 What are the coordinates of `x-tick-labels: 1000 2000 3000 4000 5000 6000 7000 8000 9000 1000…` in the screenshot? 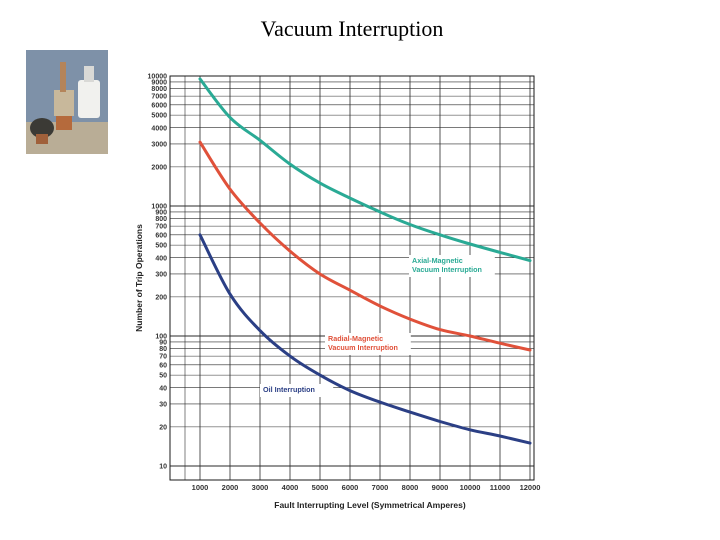 It's located at (366, 487).